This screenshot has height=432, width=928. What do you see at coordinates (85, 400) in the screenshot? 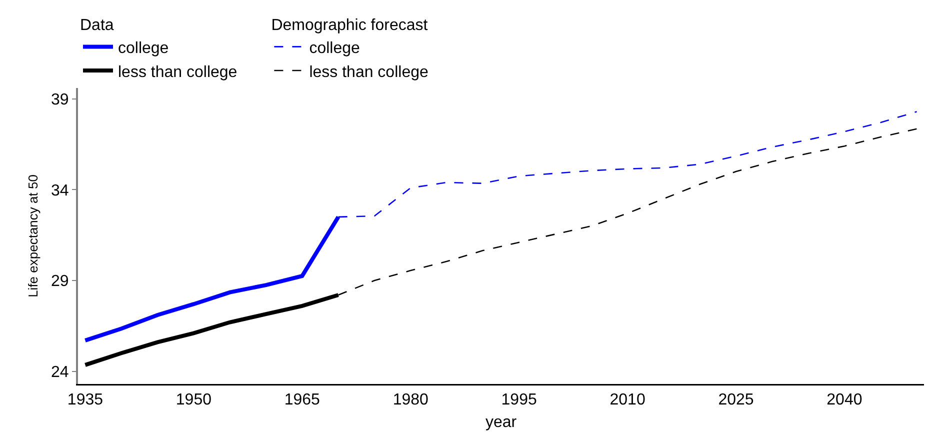
I see `x-tick-label: 1935` at bounding box center [85, 400].